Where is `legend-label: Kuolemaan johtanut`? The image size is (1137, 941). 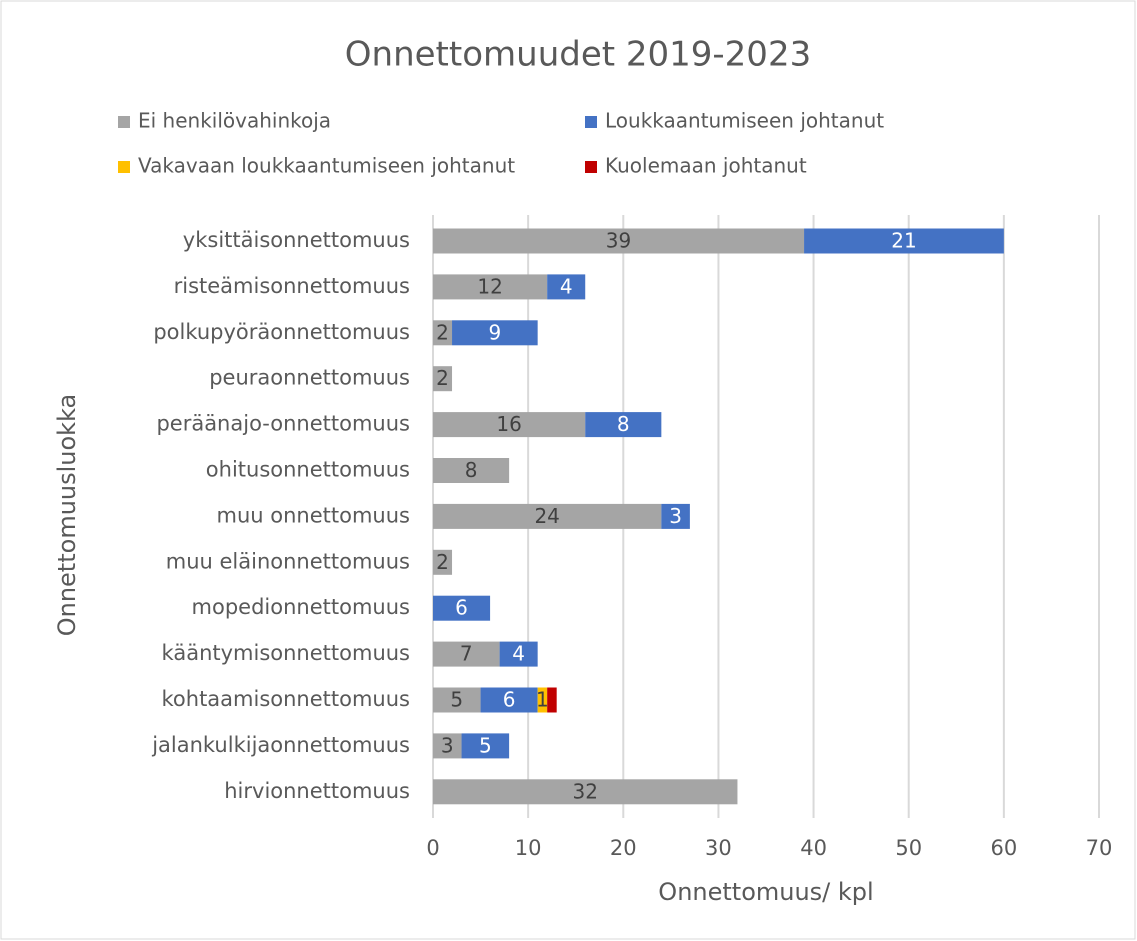 legend-label: Kuolemaan johtanut is located at coordinates (706, 166).